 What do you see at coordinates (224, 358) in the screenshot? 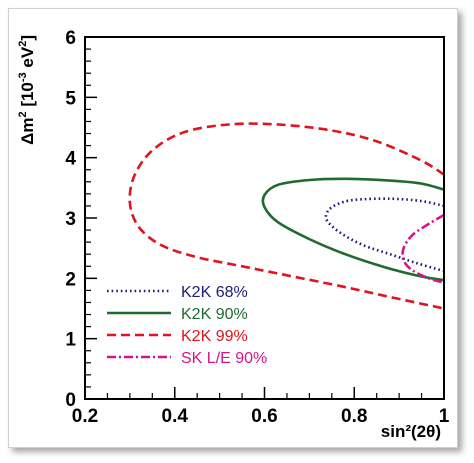
I see `legend-label: SK L/E 90%` at bounding box center [224, 358].